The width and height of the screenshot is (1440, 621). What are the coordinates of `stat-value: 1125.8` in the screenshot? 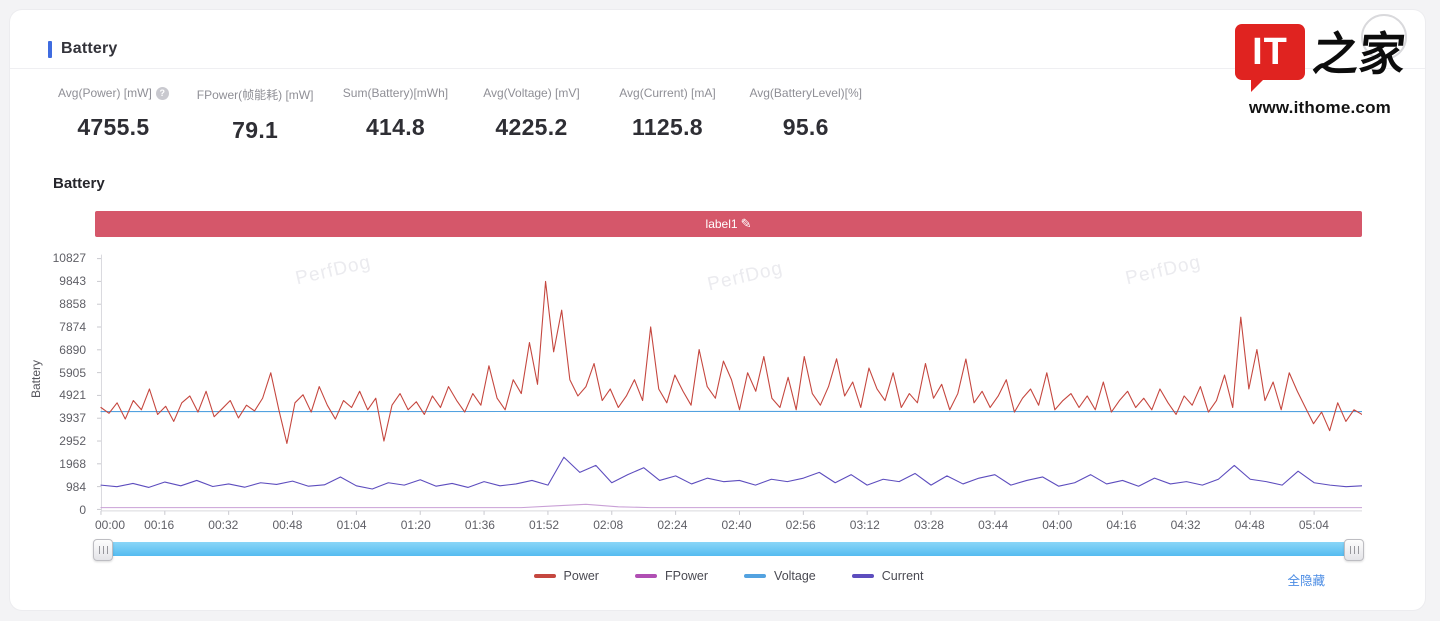 It's located at (667, 127).